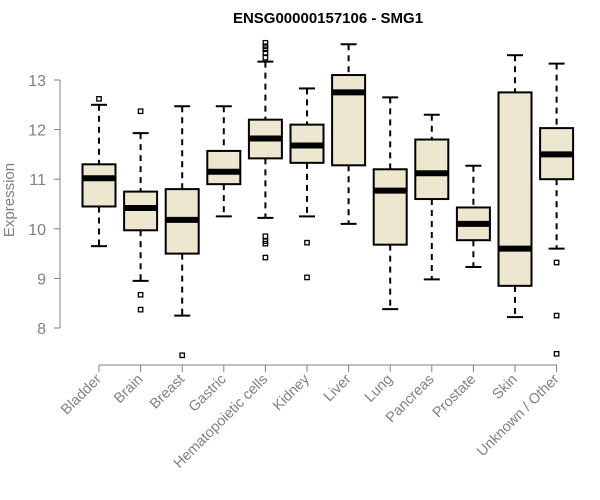 The height and width of the screenshot is (500, 600). What do you see at coordinates (41, 279) in the screenshot?
I see `y-tick-label: 9` at bounding box center [41, 279].